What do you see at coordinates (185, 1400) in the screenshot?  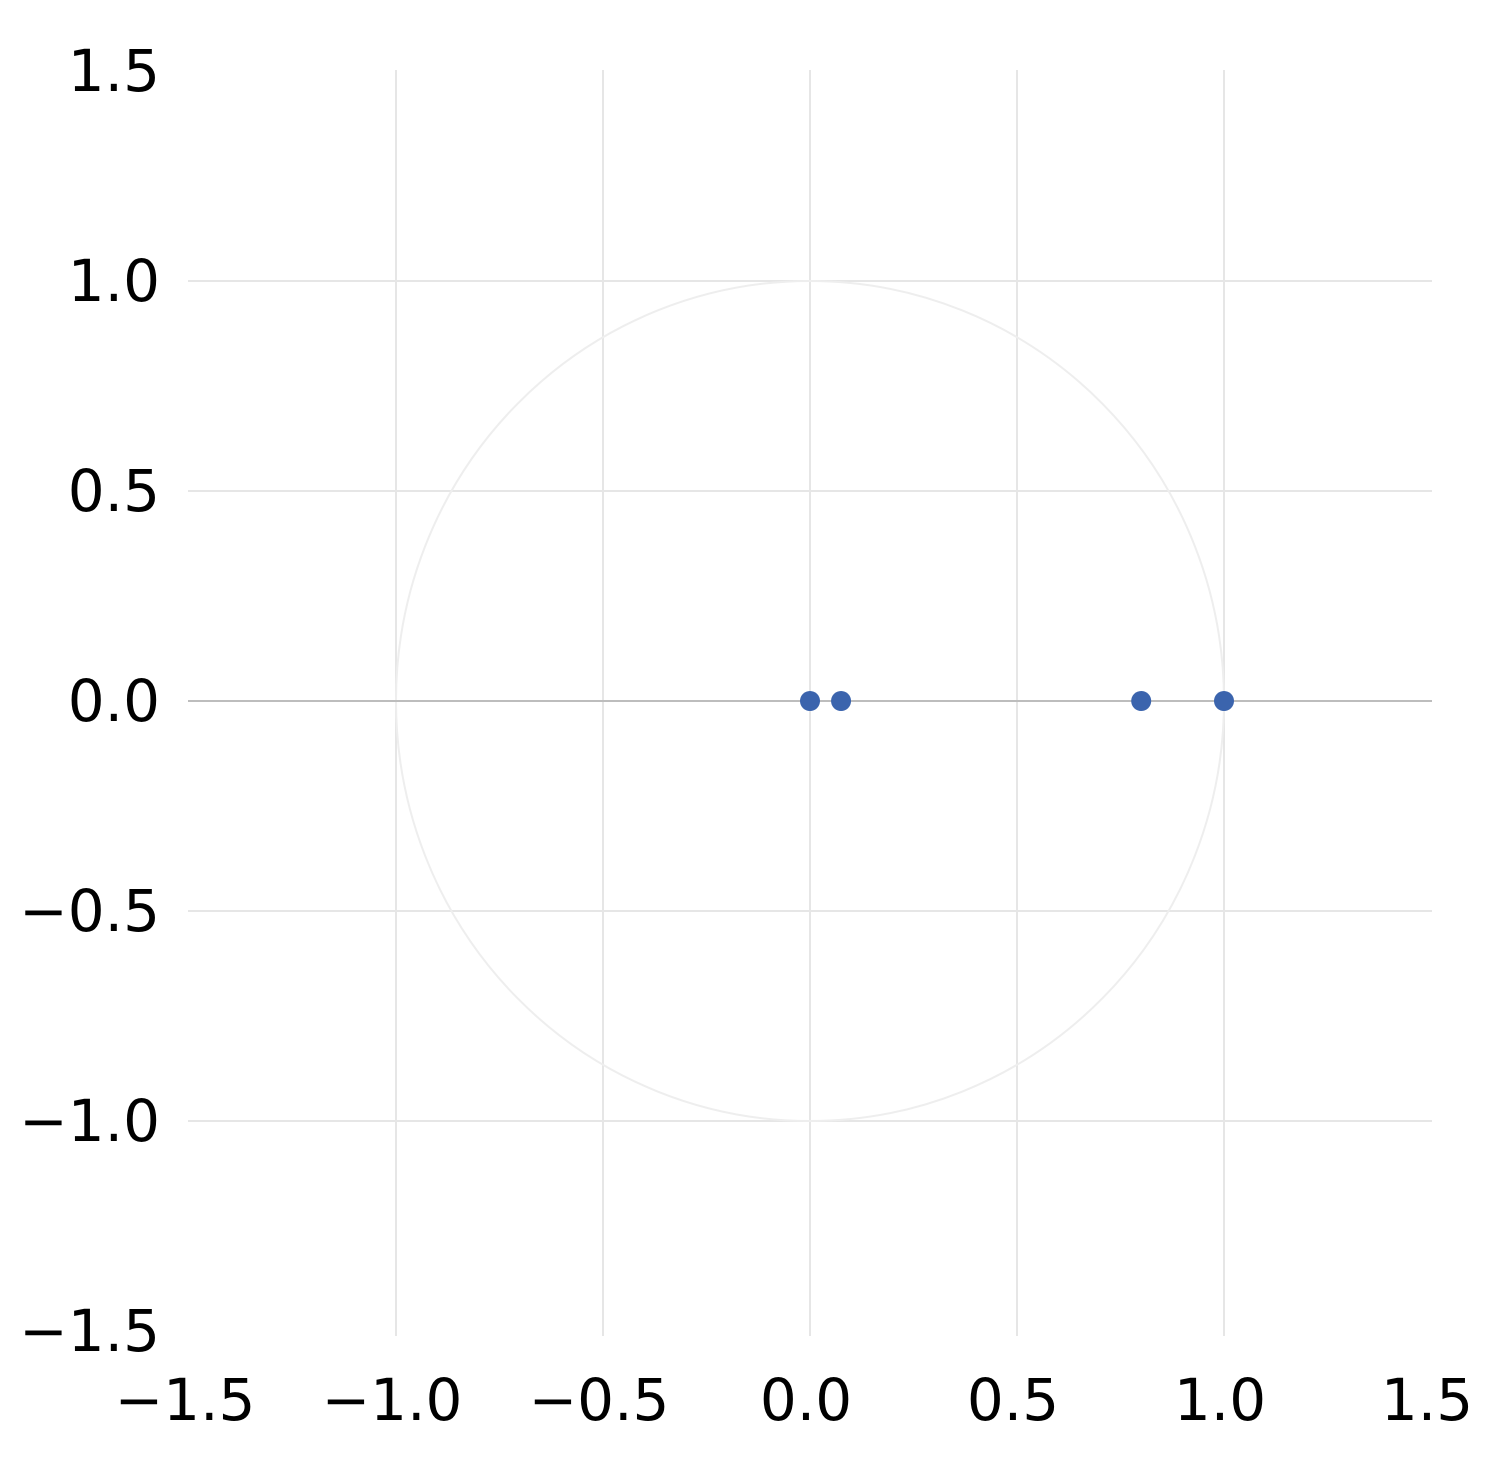 I see `x-tick-label: −1.5` at bounding box center [185, 1400].